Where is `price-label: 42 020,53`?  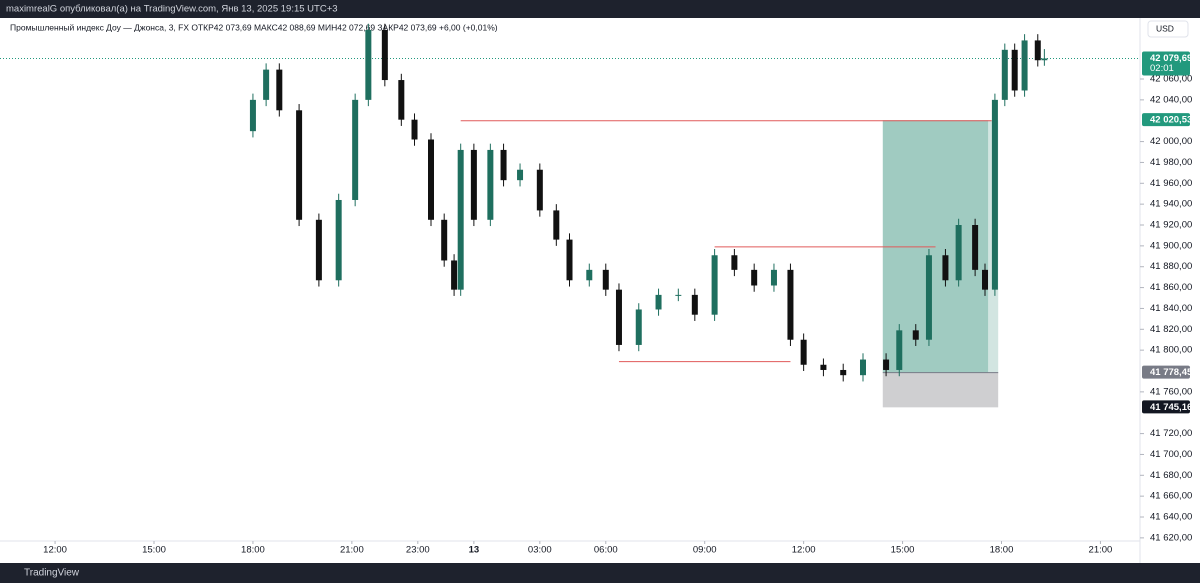
price-label: 42 020,53 is located at coordinates (1171, 120).